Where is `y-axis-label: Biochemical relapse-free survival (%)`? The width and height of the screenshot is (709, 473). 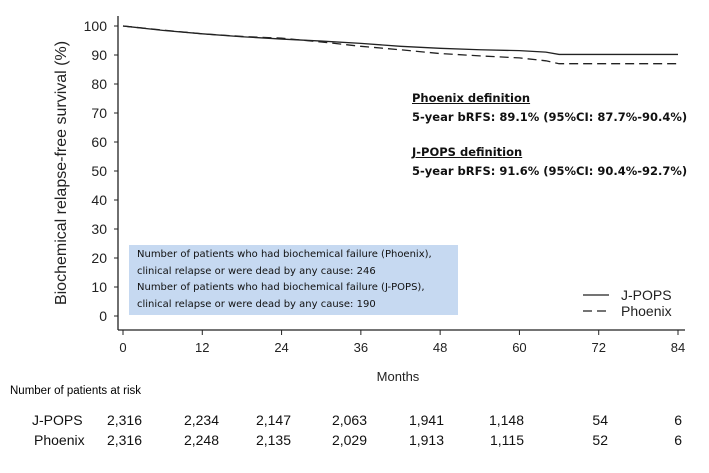 y-axis-label: Biochemical relapse-free survival (%) is located at coordinates (61, 173).